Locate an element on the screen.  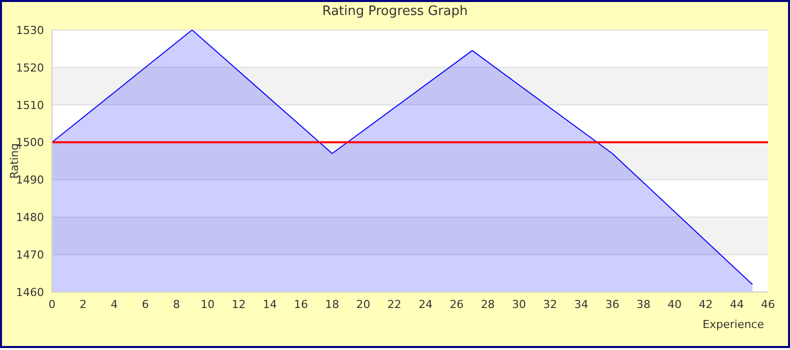
x-tick-label: 26 is located at coordinates (457, 304).